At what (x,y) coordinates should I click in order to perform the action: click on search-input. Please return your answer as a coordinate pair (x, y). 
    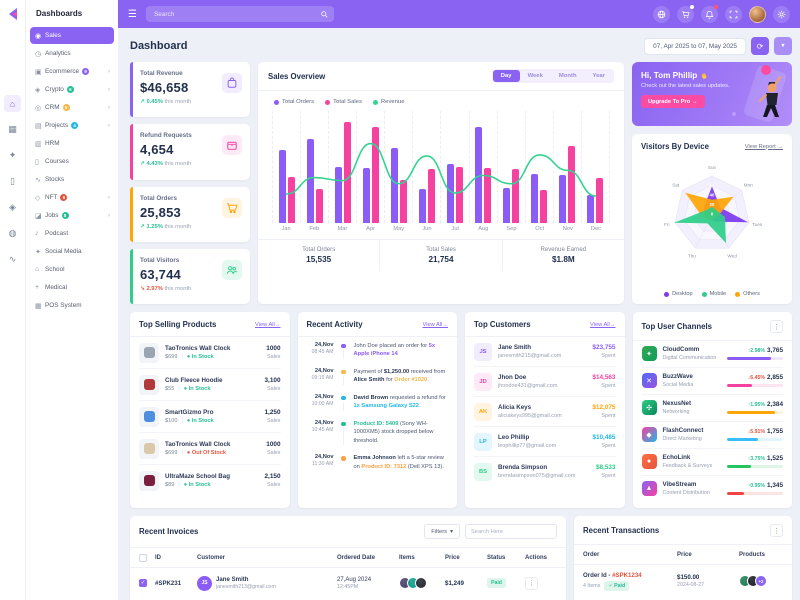
    Looking at the image, I should click on (236, 14).